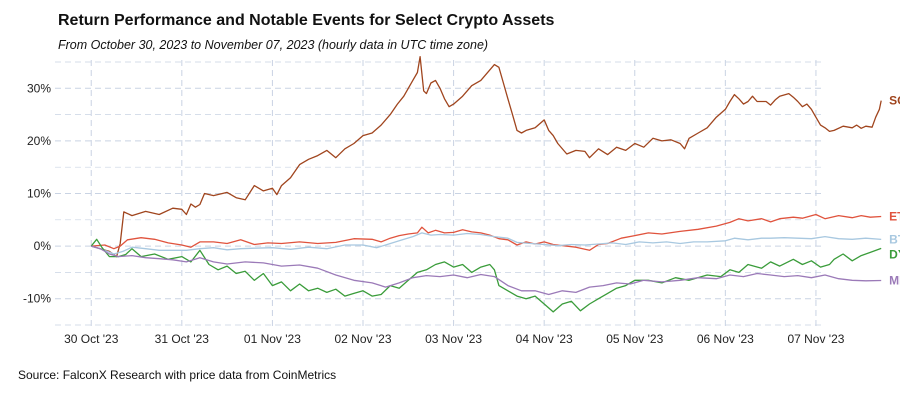  Describe the element at coordinates (182, 339) in the screenshot. I see `x-tick-label: 31 Oct '23` at that location.